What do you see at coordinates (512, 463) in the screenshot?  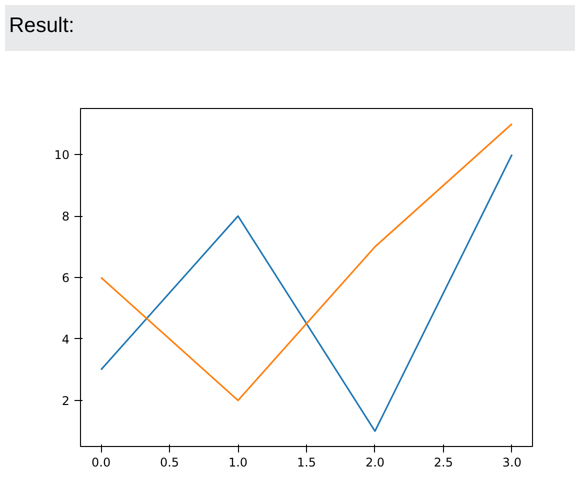 I see `x-tick-label: 3.0` at bounding box center [512, 463].